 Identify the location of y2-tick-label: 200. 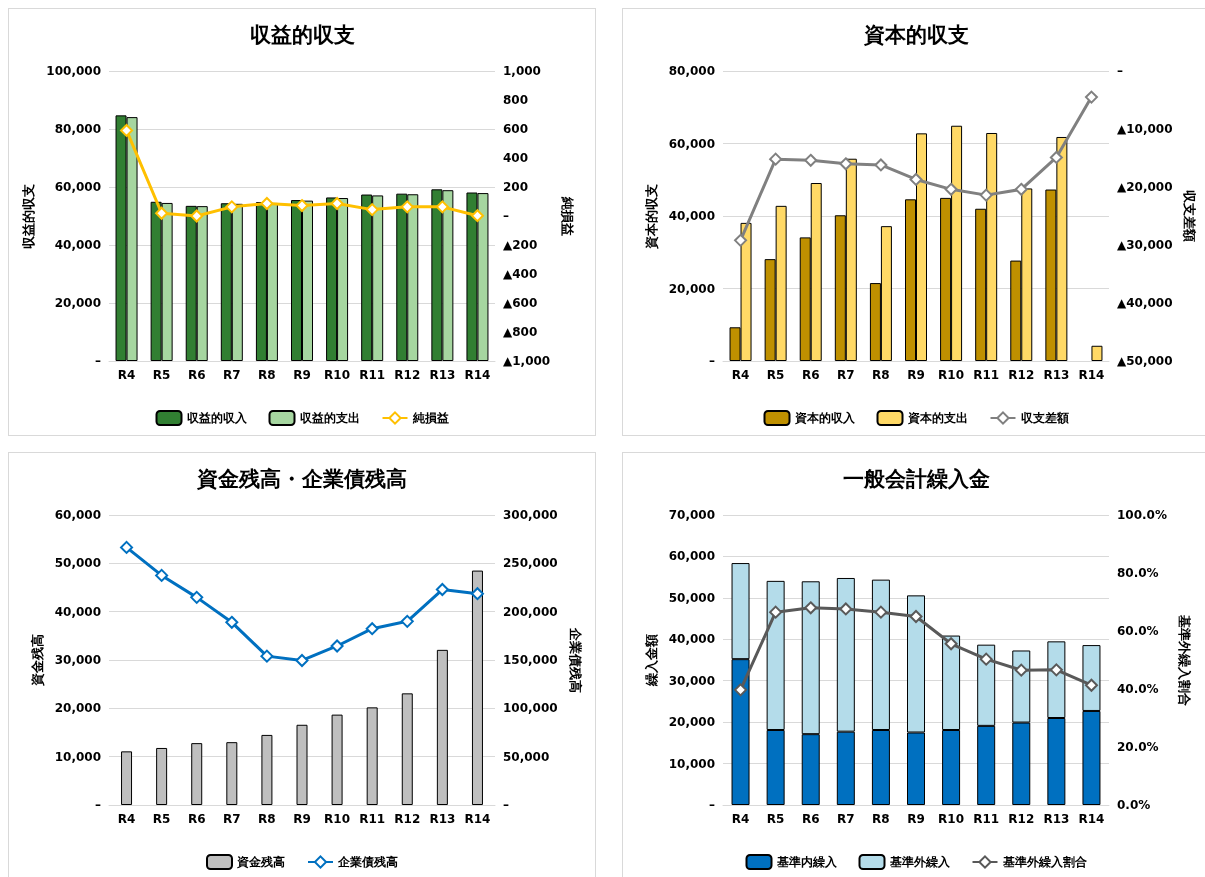
(516, 187).